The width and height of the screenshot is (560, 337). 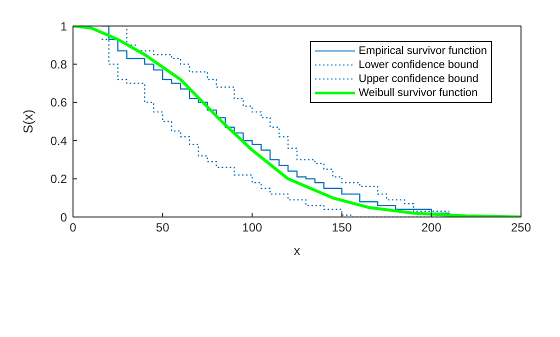 I want to click on y-tick-label: 0.8, so click(x=59, y=64).